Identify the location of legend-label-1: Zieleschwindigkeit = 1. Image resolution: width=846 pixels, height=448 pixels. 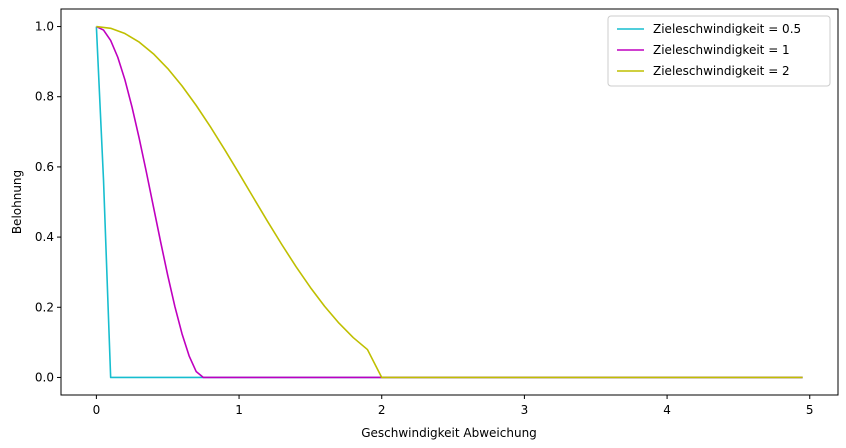
(721, 50).